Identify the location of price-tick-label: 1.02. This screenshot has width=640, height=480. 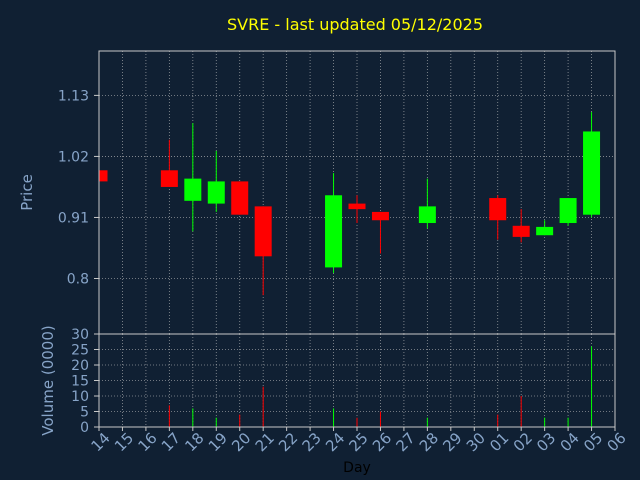
(73, 157).